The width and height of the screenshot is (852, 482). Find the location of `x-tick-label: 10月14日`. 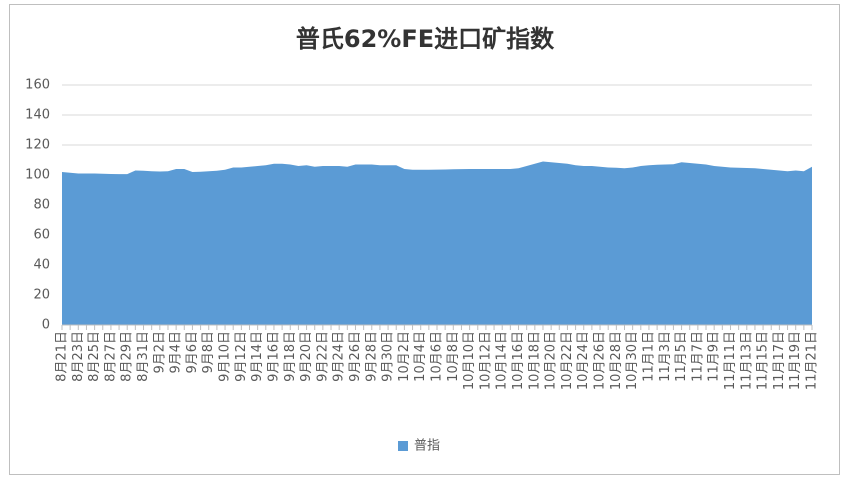

x-tick-label: 10月14日 is located at coordinates (502, 360).